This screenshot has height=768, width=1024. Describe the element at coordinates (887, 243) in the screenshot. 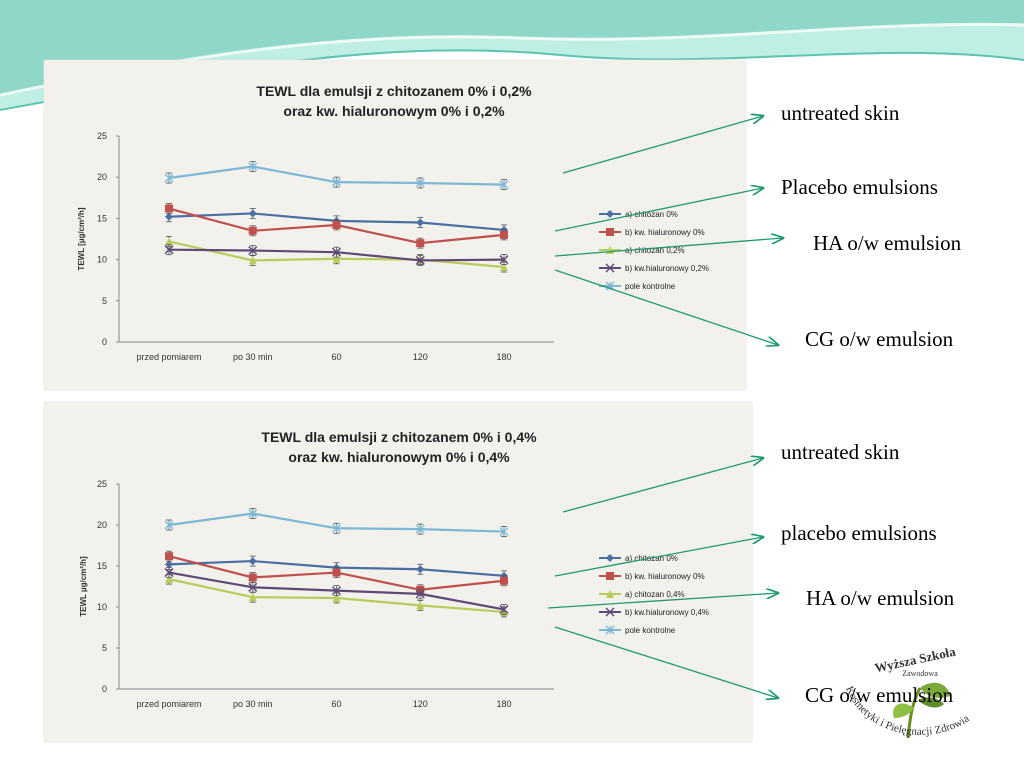

I see `annotation-ha-top: HA o/w emulsion` at that location.